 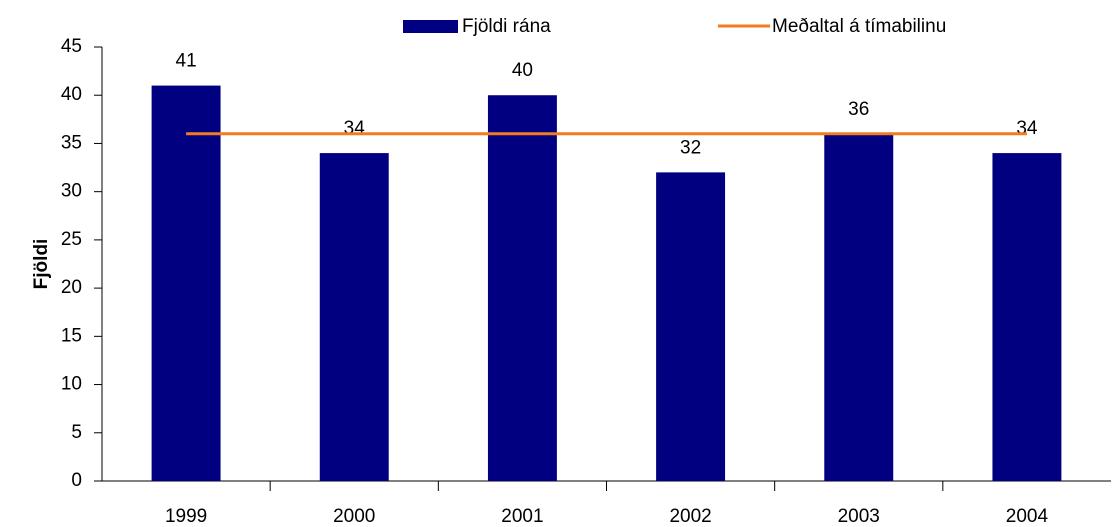 I want to click on x-tick-label: 2001, so click(x=522, y=516).